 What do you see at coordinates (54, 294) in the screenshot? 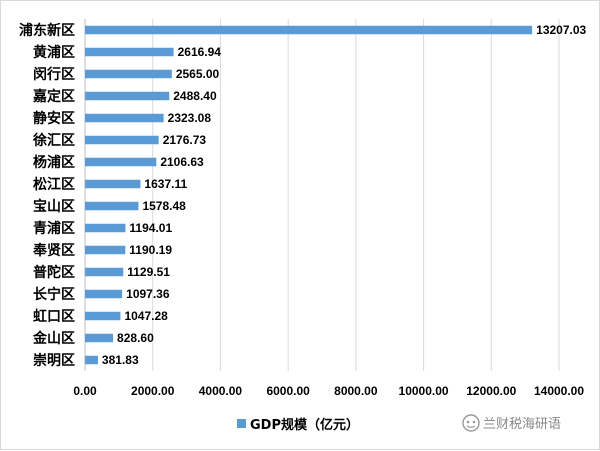
I see `category-label: 长宁区` at bounding box center [54, 294].